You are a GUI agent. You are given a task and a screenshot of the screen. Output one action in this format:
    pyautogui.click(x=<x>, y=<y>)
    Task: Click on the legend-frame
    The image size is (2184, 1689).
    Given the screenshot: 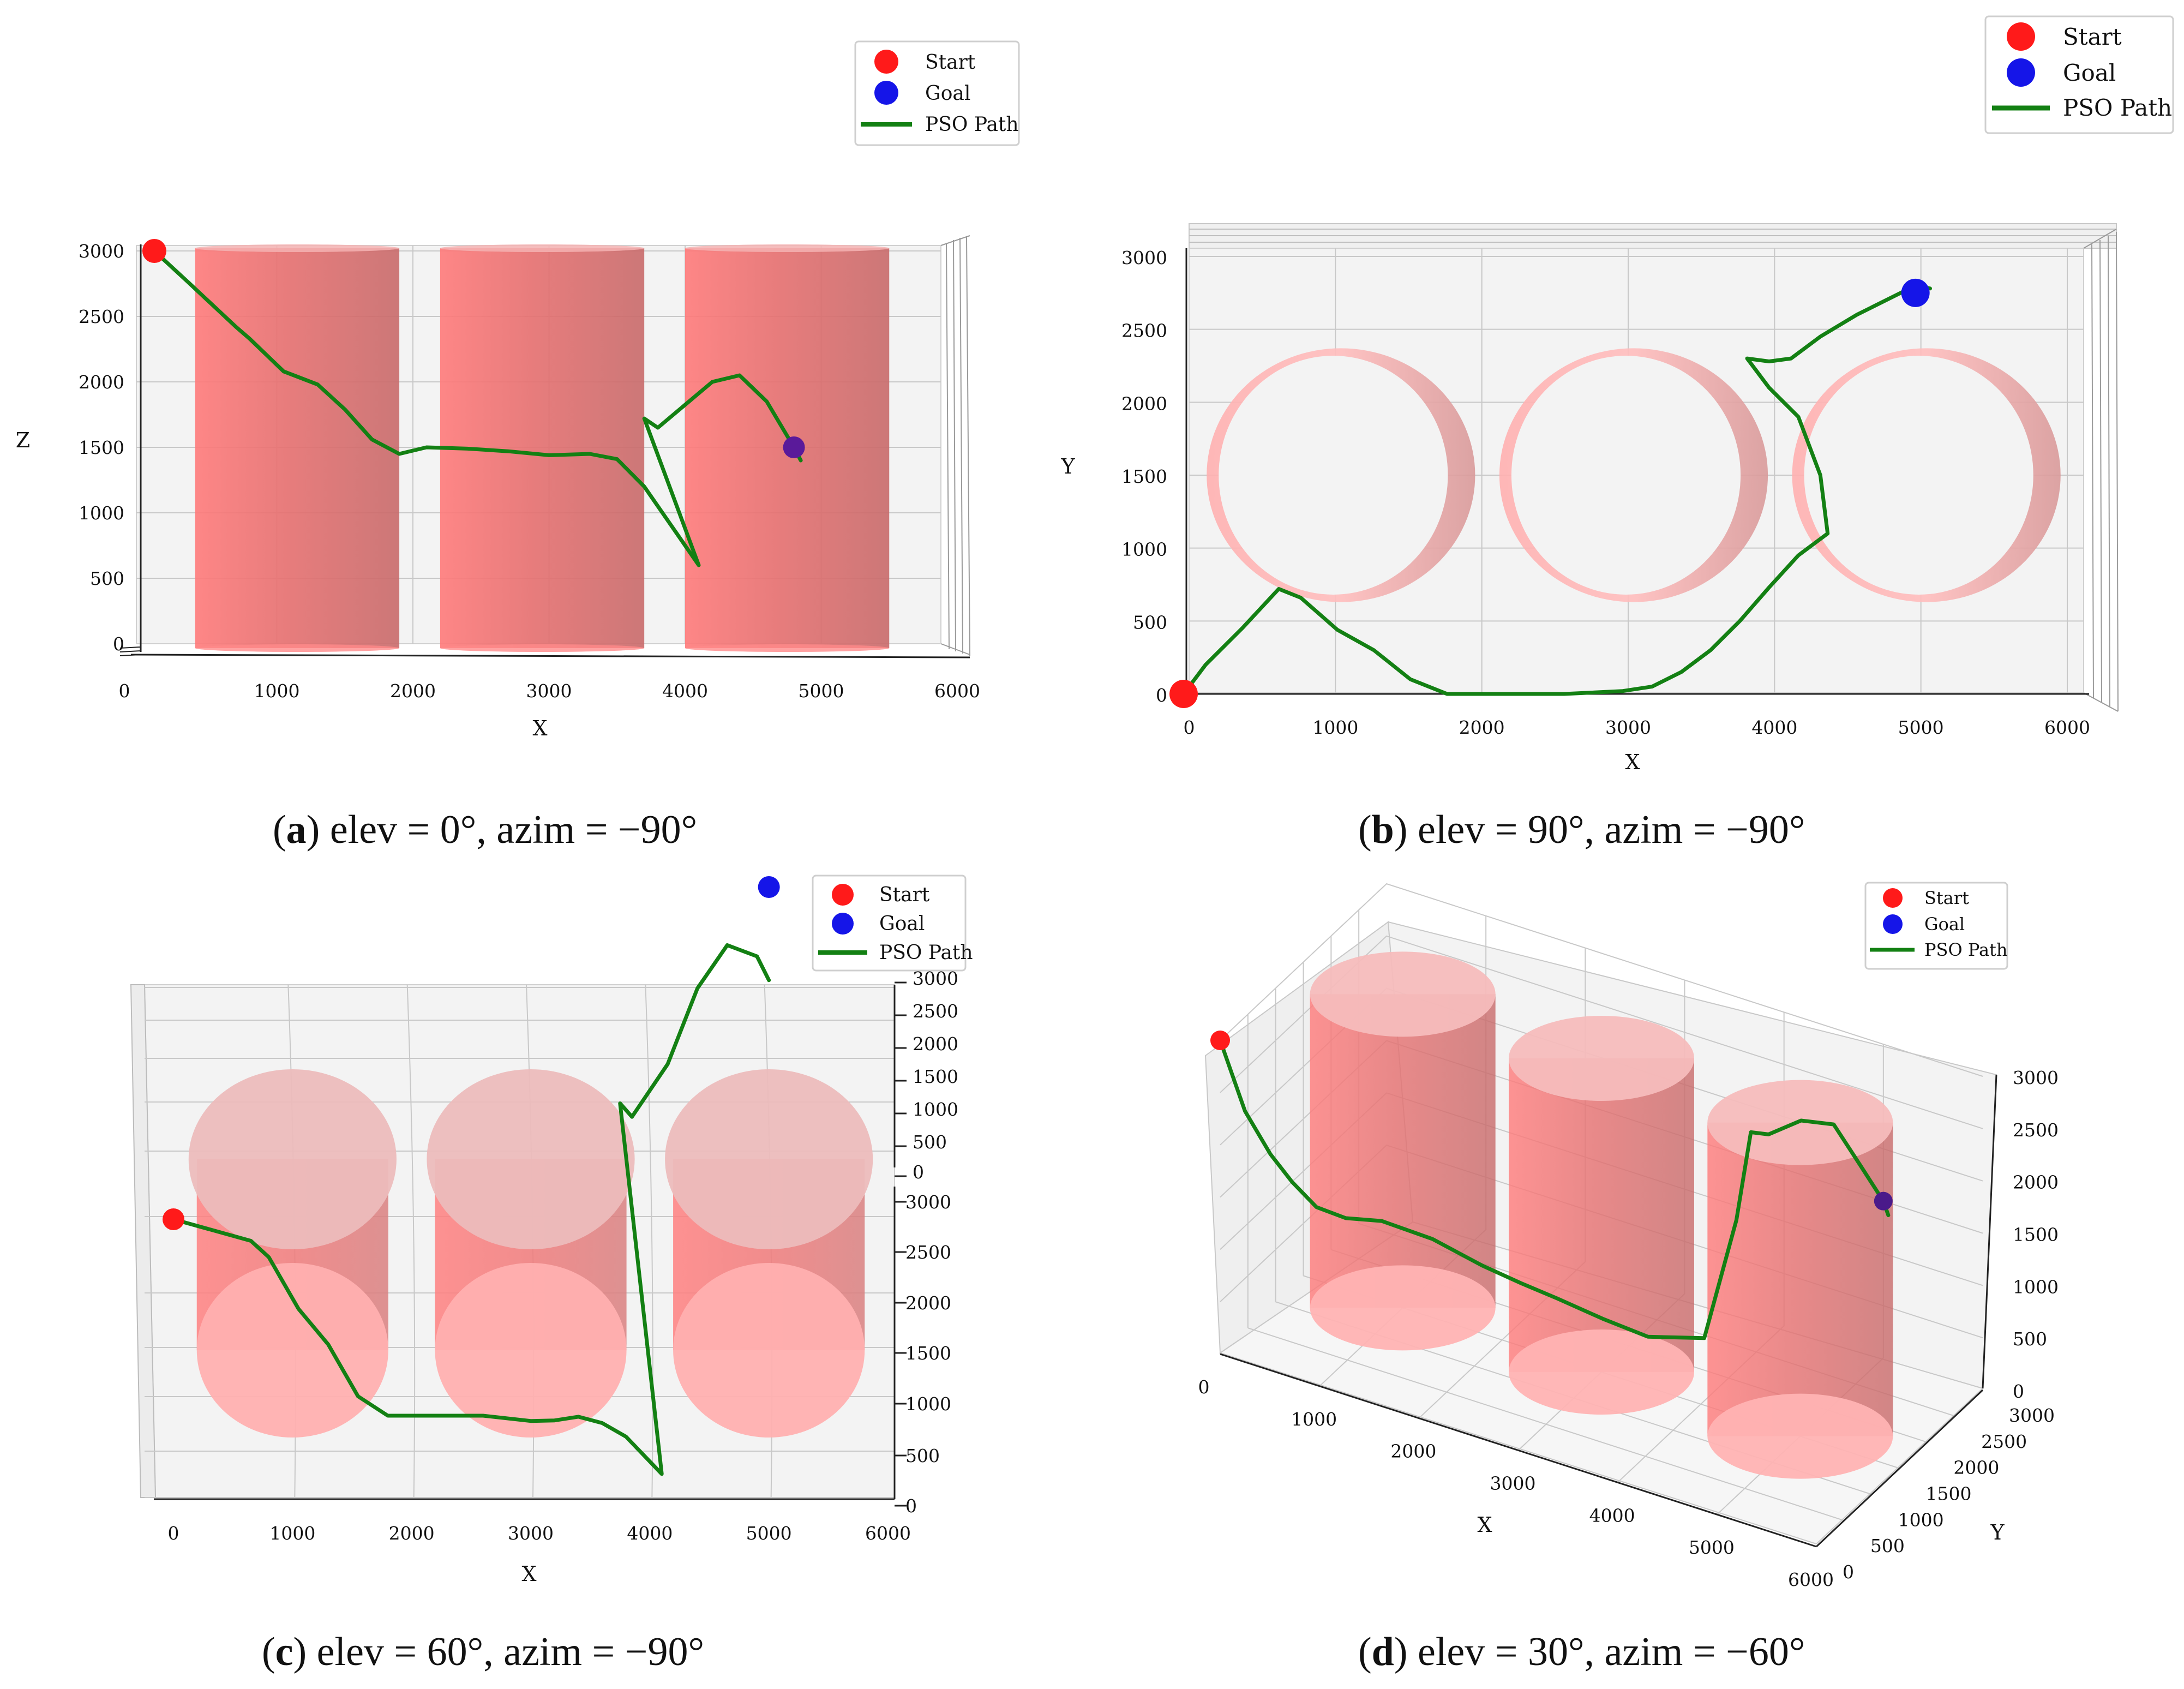 What is the action you would take?
    pyautogui.click(x=1936, y=926)
    